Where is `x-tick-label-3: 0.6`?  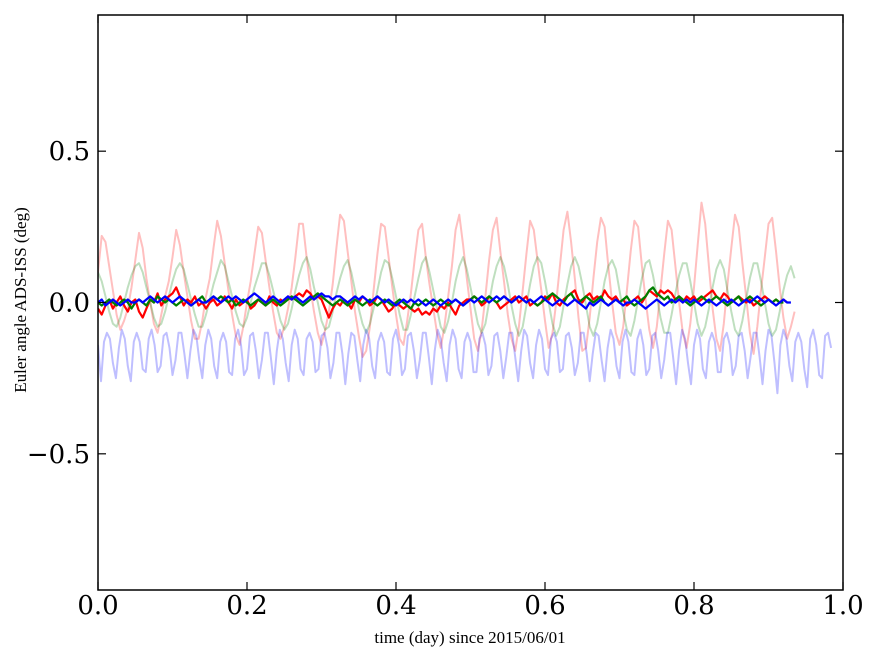 x-tick-label-3: 0.6 is located at coordinates (544, 606).